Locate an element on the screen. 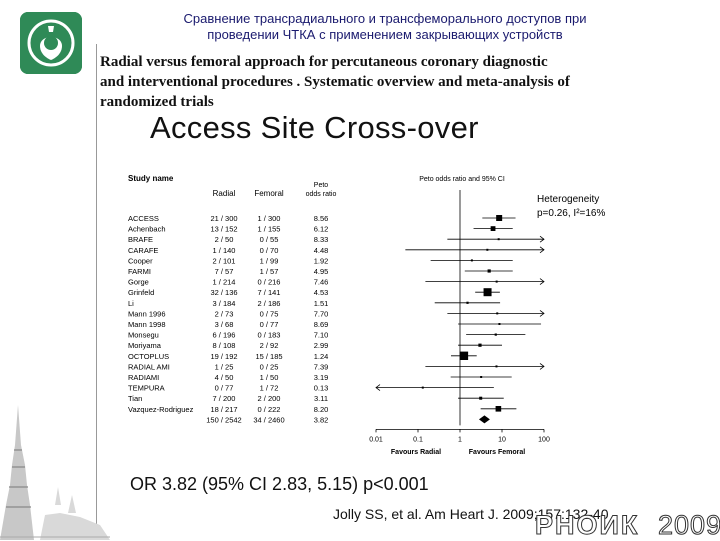 Image resolution: width=720 pixels, height=541 pixels. radial-events-cell: 7 / 57 is located at coordinates (224, 271).